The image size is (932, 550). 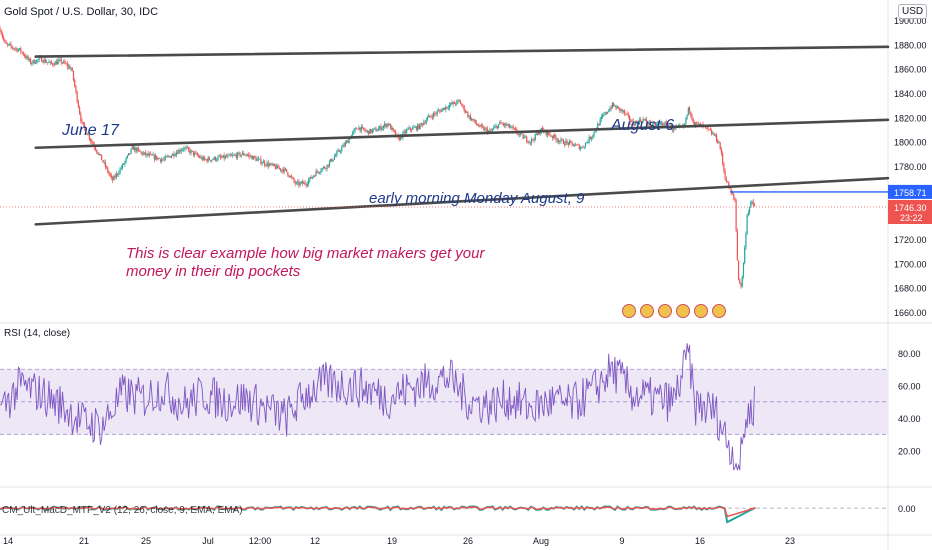 What do you see at coordinates (674, 311) in the screenshot?
I see `event-badges` at bounding box center [674, 311].